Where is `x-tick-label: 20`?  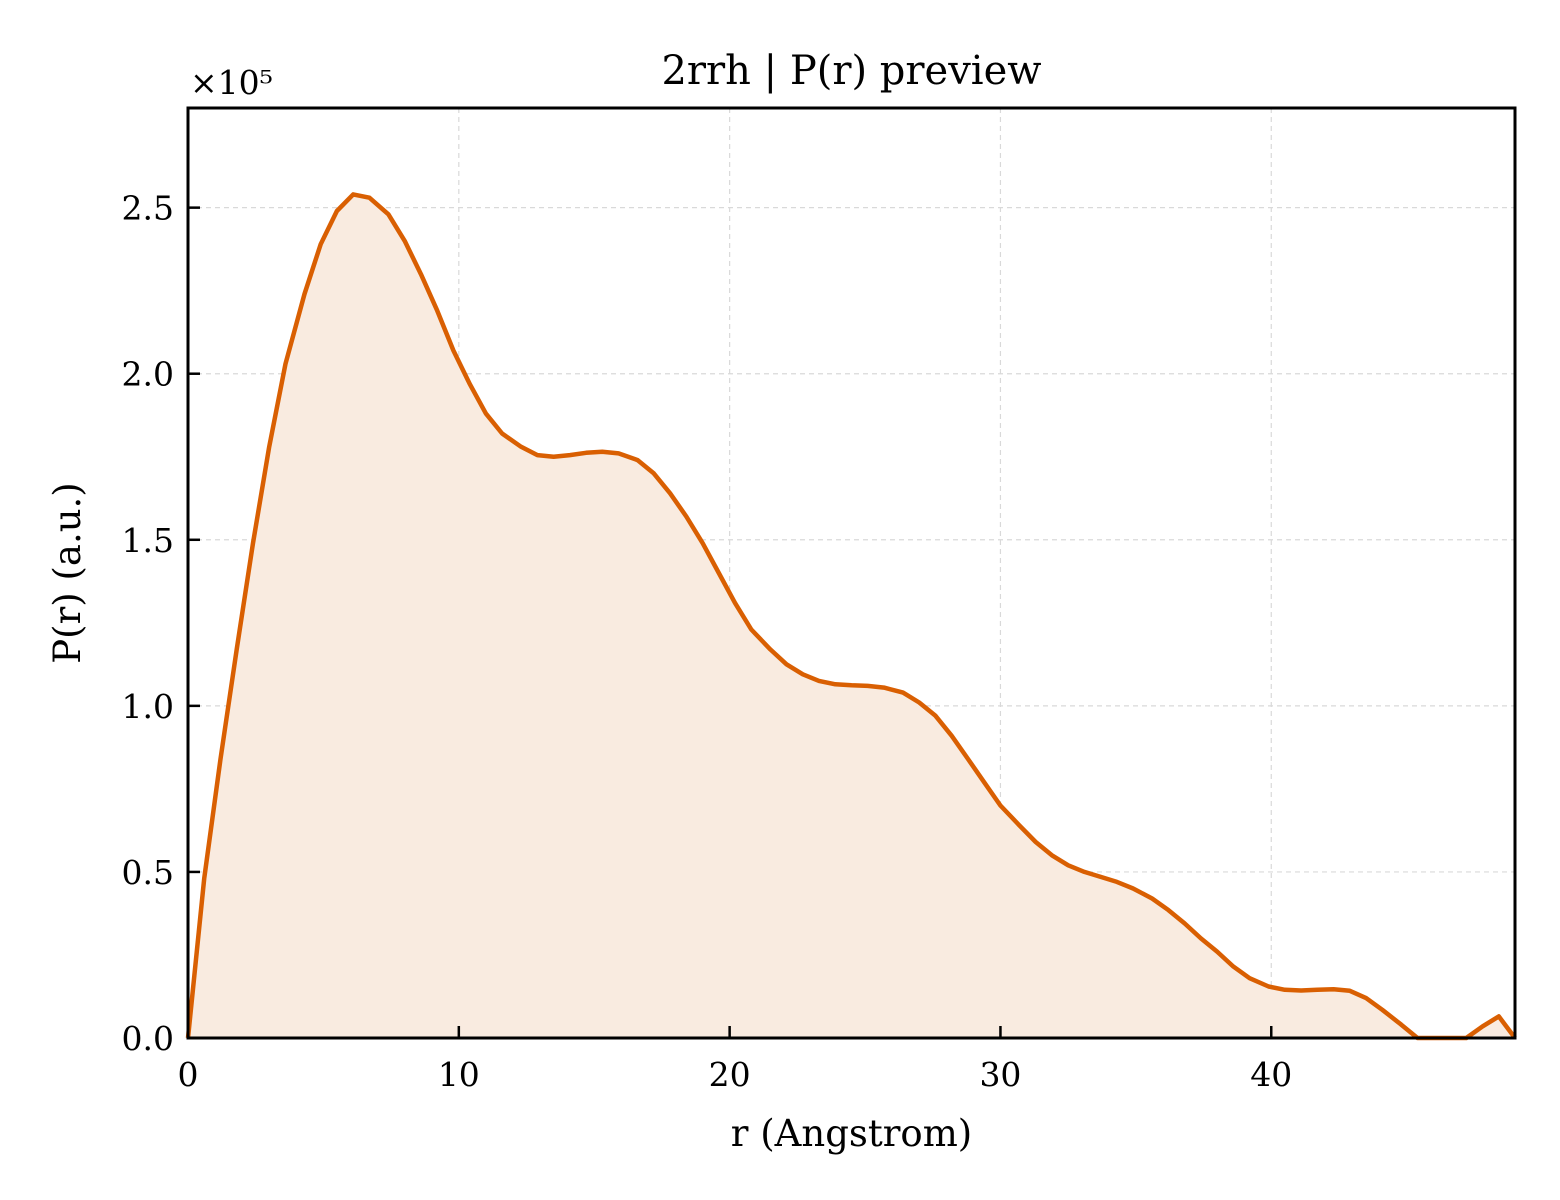
x-tick-label: 20 is located at coordinates (730, 1074).